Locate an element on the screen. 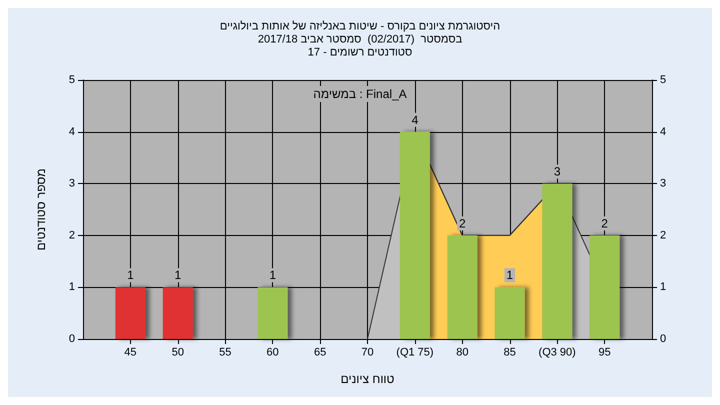 The width and height of the screenshot is (720, 405). x-tick-label: 45 is located at coordinates (130, 352).